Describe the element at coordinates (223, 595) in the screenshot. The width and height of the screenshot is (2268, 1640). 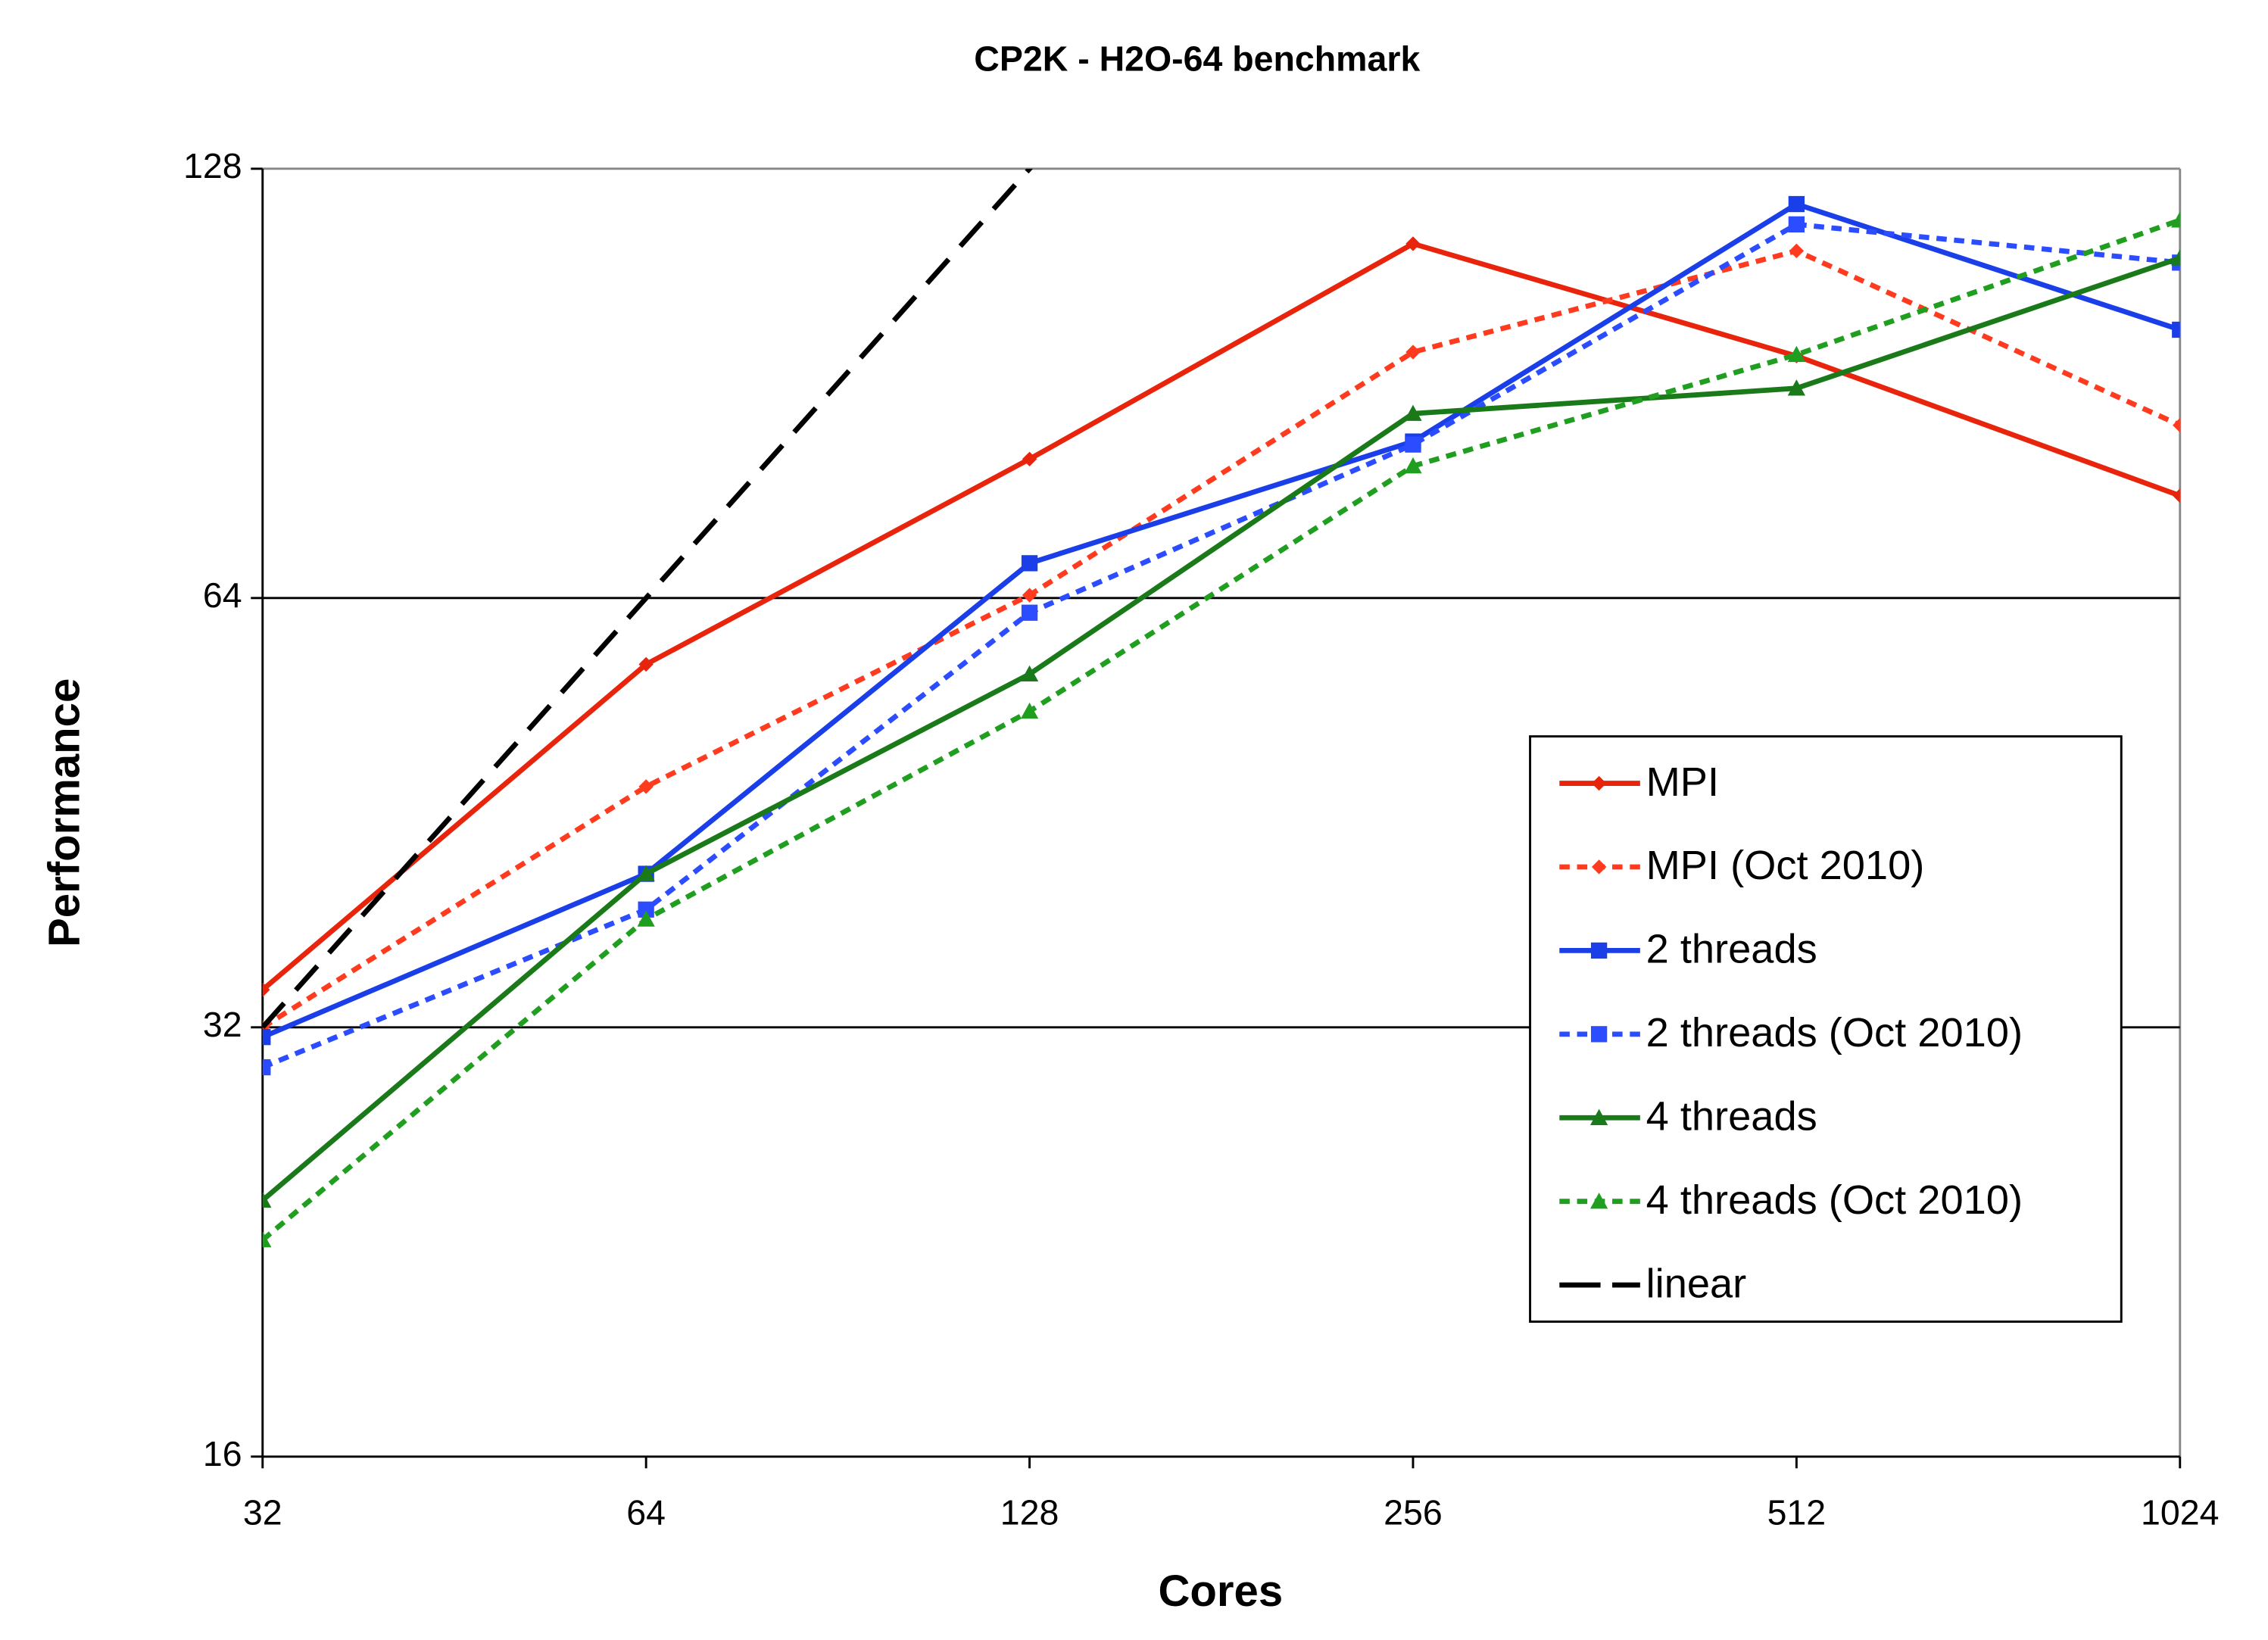
I see `y-tick-label: 64` at that location.